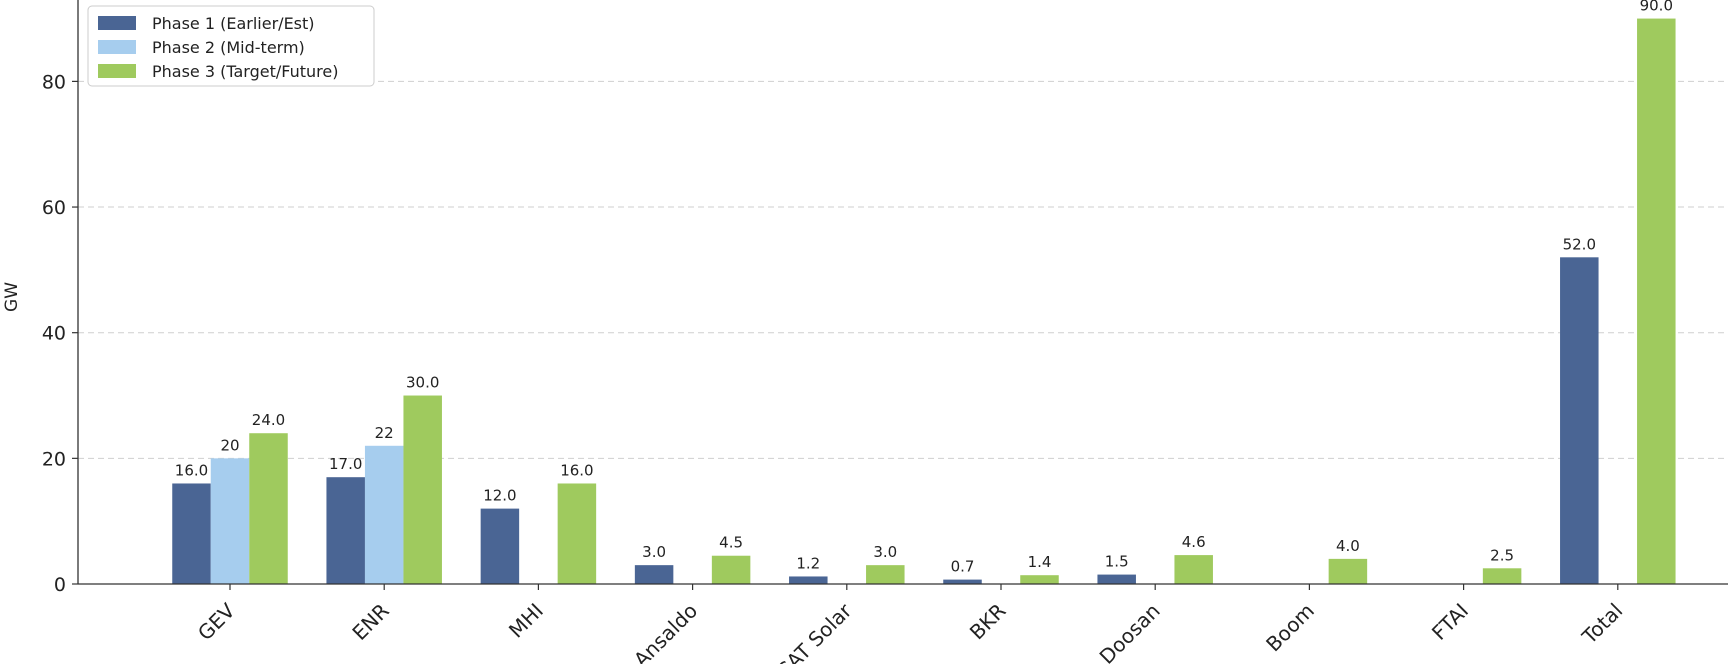 This screenshot has height=668, width=1732. What do you see at coordinates (1502, 555) in the screenshot?
I see `data-label: 2.5` at bounding box center [1502, 555].